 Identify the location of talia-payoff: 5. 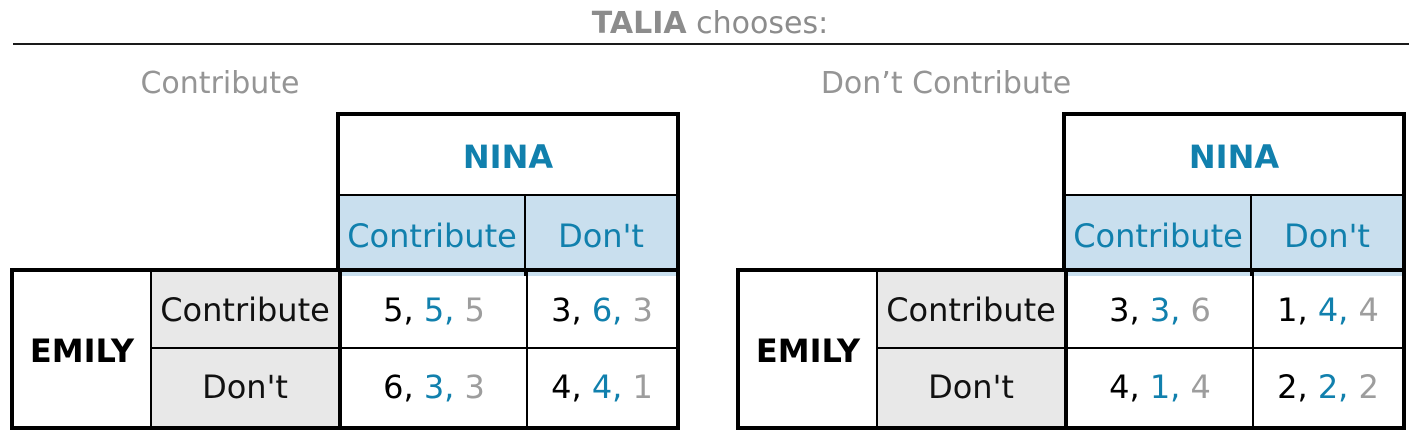
(474, 310).